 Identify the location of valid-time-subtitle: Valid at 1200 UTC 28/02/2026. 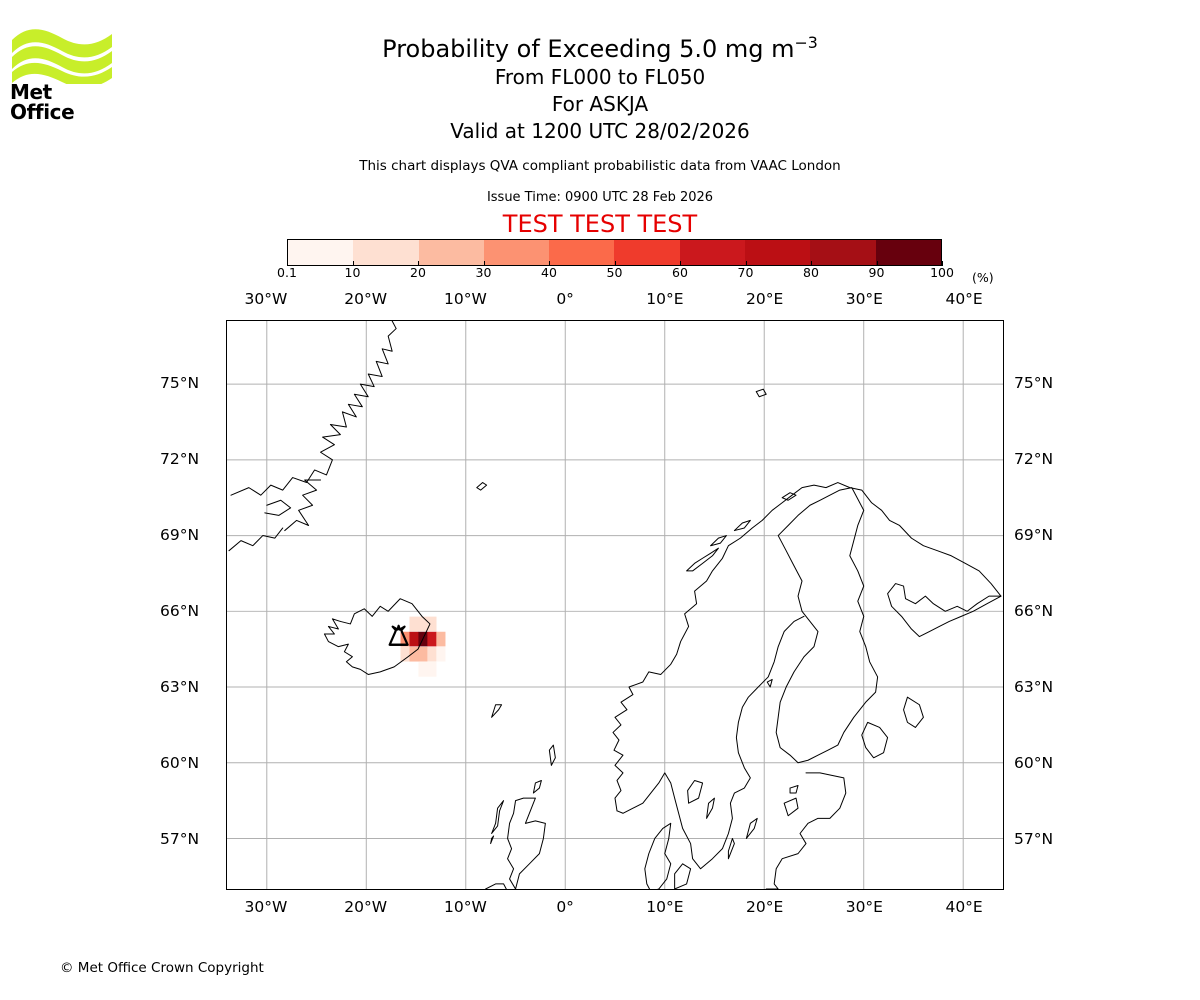
(600, 131).